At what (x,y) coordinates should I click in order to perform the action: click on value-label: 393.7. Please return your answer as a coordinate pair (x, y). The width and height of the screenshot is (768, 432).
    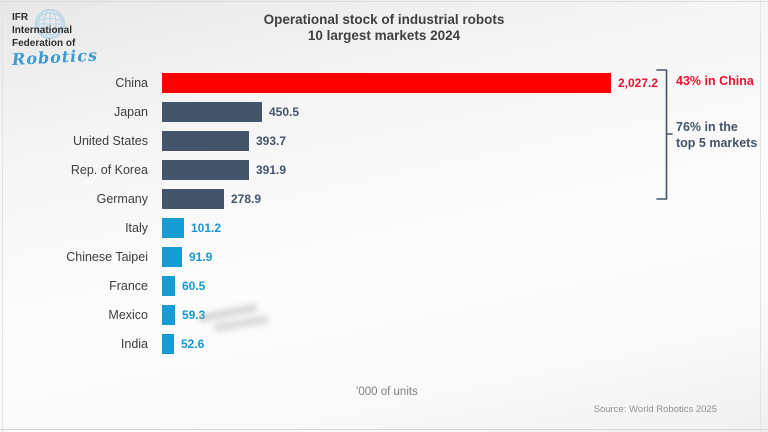
    Looking at the image, I should click on (271, 140).